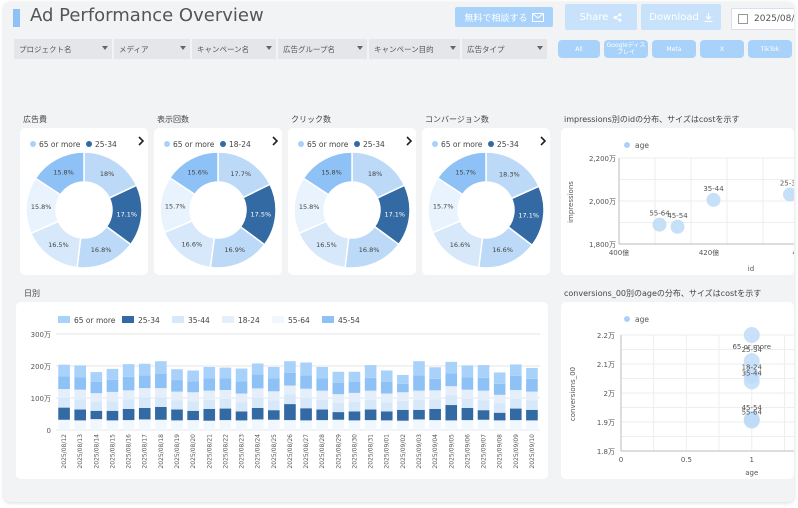 This screenshot has width=798, height=508. Describe the element at coordinates (681, 17) in the screenshot. I see `download-button: Download` at that location.